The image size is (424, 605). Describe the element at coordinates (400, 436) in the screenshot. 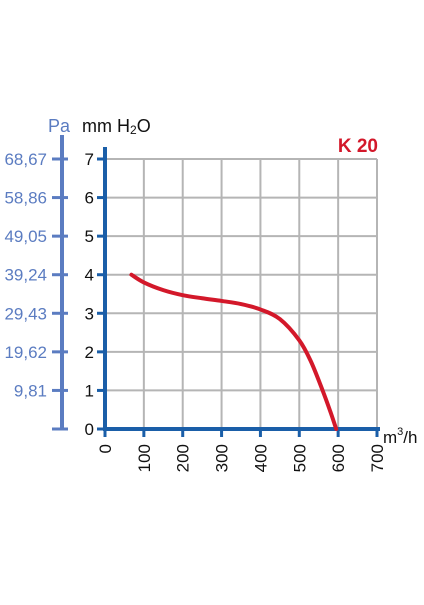

I see `x-axis-label: m3/h` at that location.